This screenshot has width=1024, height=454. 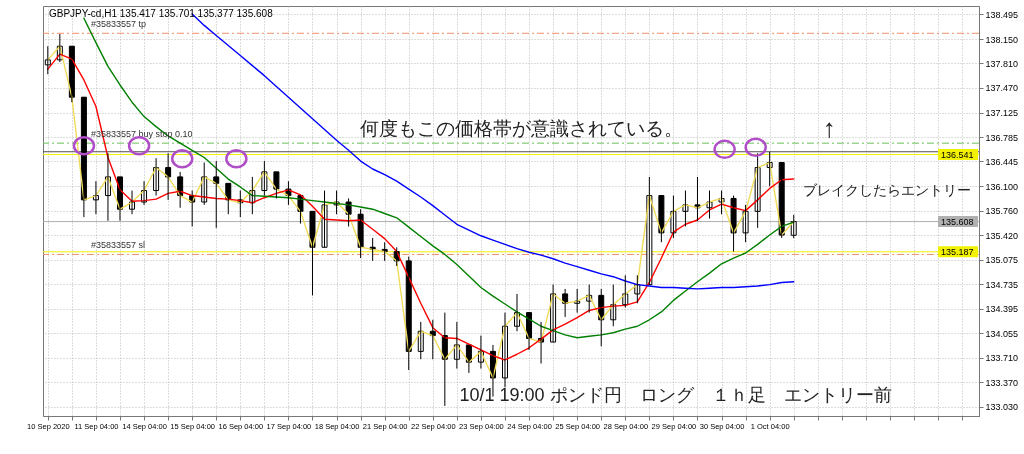 I want to click on y-tick-label: 134.055, so click(x=1002, y=333).